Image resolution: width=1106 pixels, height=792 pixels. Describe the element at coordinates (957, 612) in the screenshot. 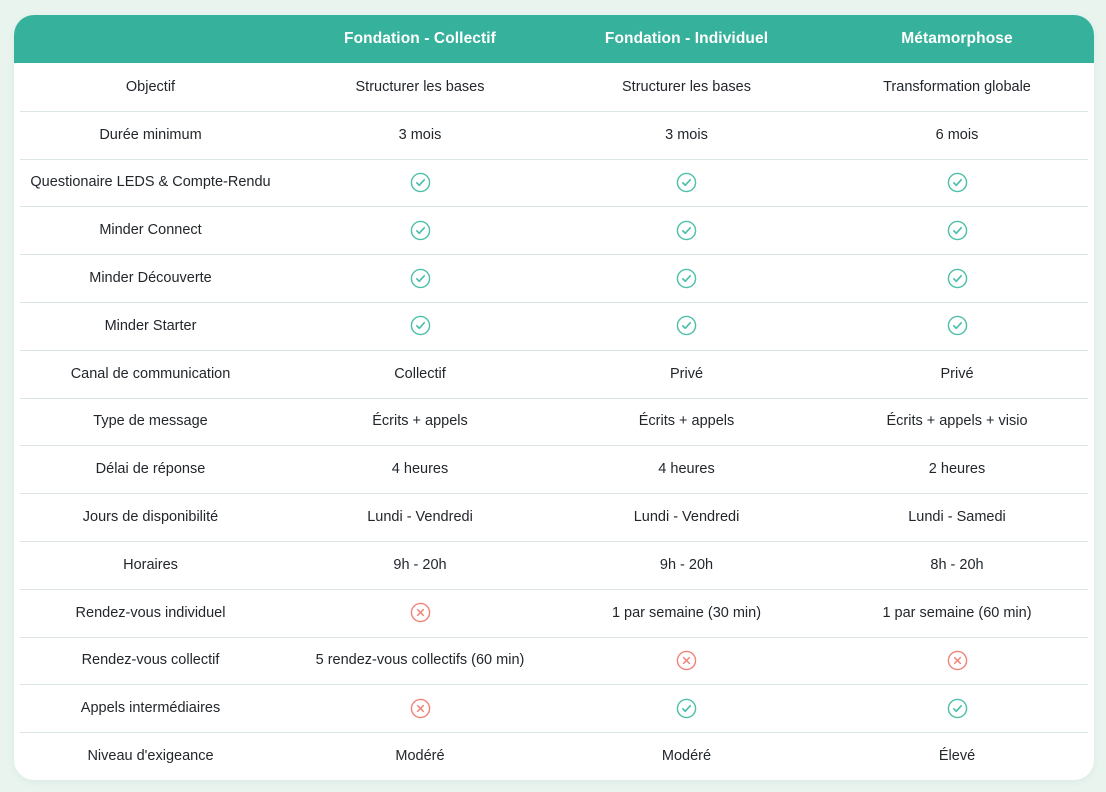

I see `cell-value: 1 par semaine (60 min)` at that location.